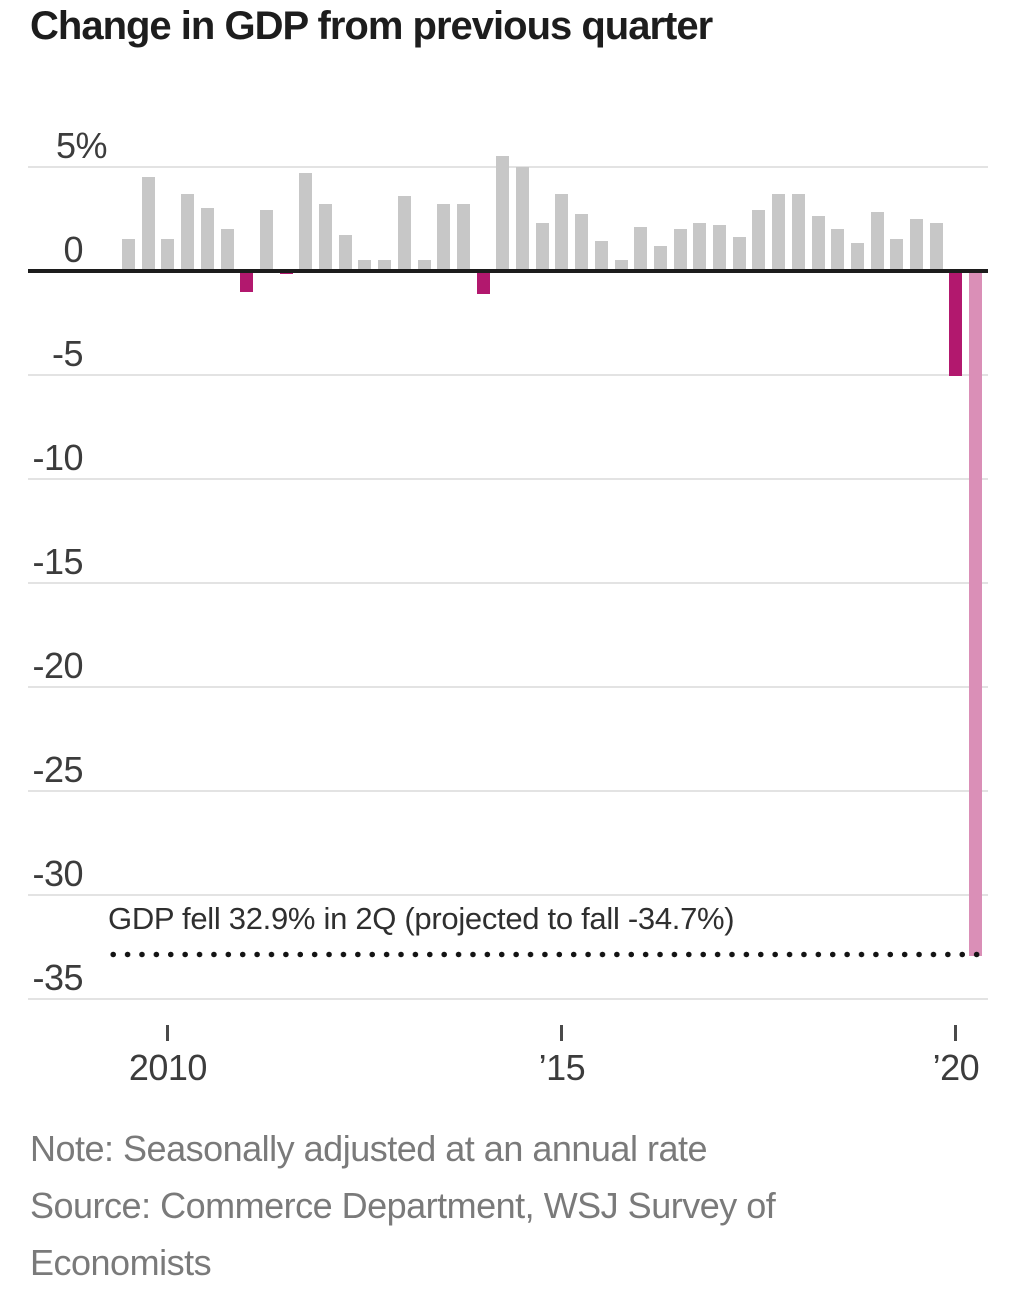  I want to click on y-axis-tick-label: -5, so click(67, 353).